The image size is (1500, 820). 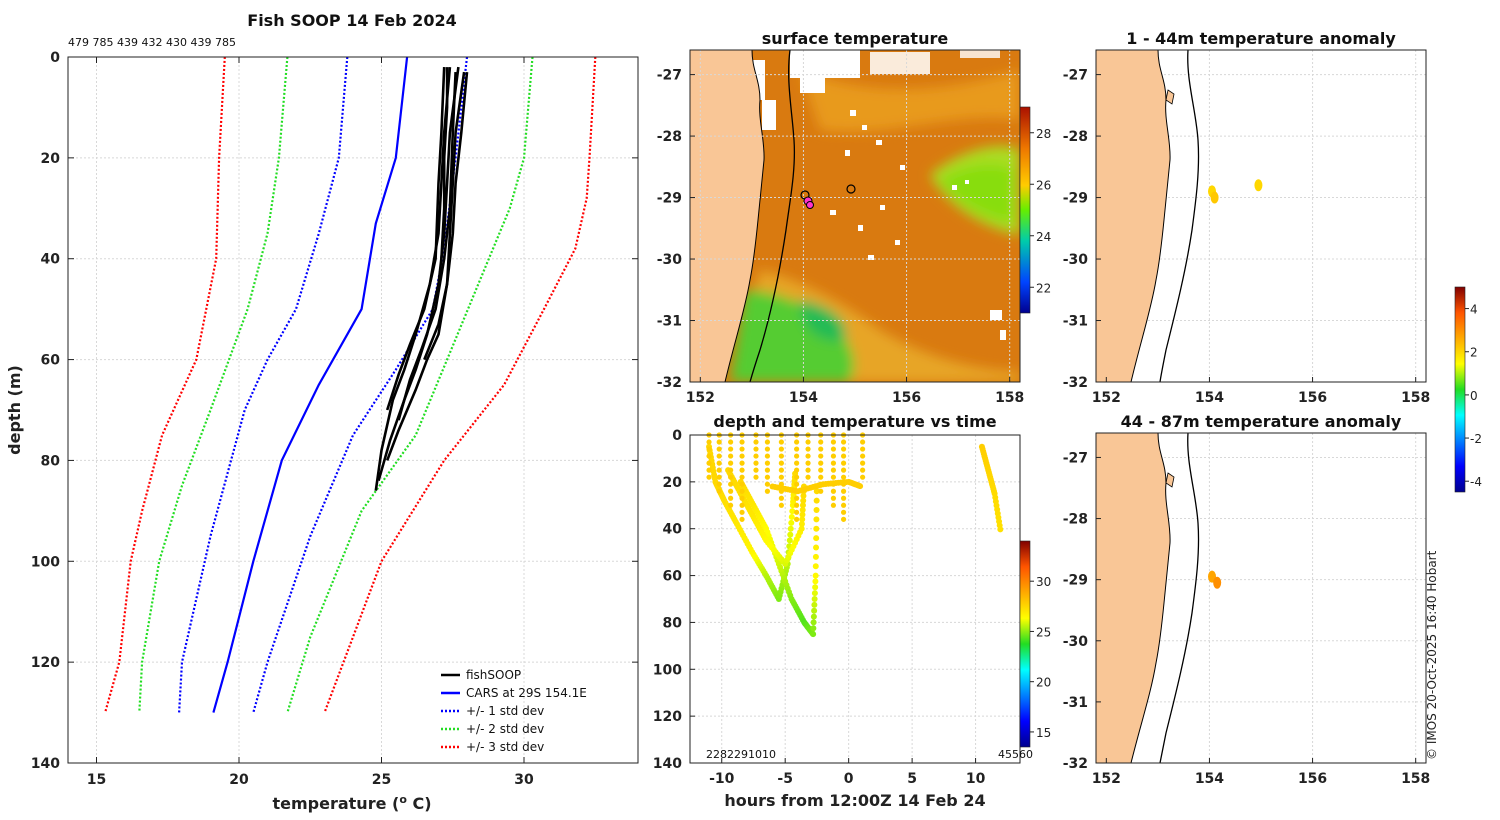 I want to click on profile-ytick-label: 80, so click(x=51, y=461).